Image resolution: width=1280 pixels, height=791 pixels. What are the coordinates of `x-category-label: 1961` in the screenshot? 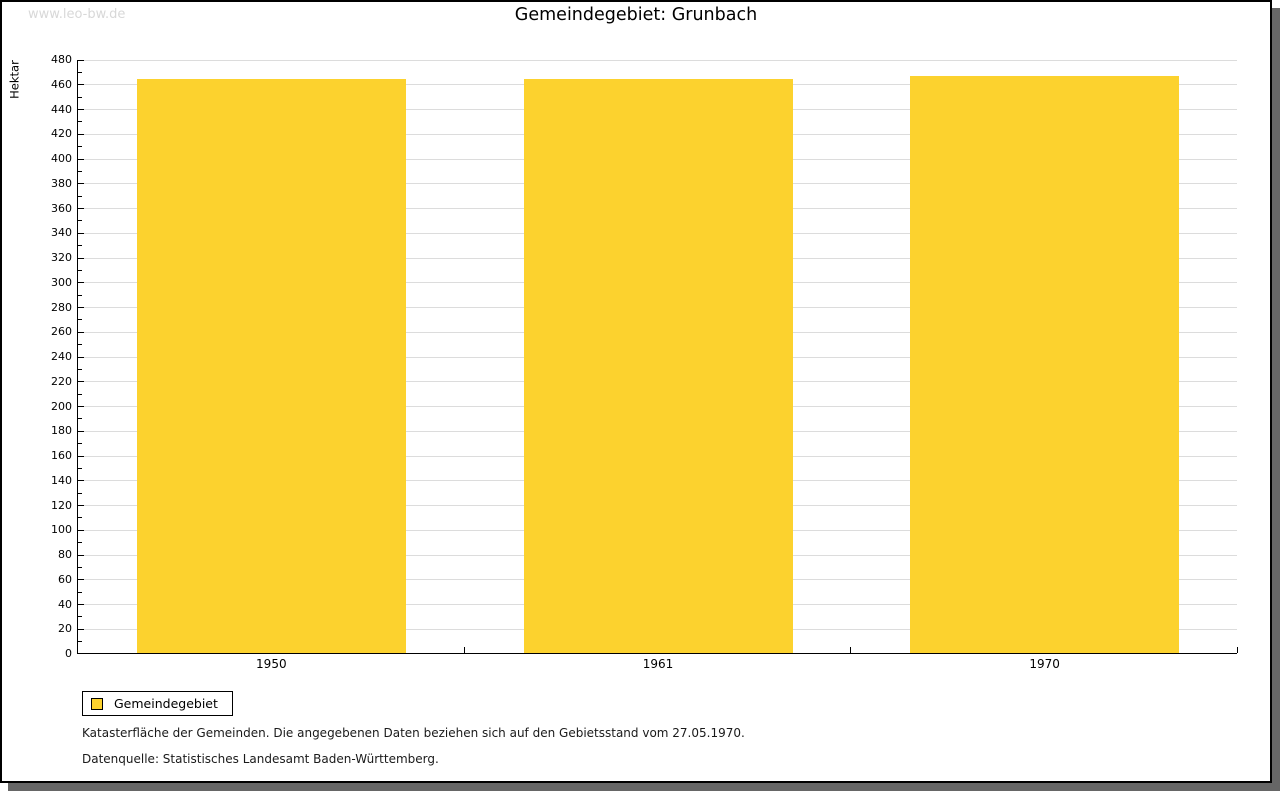 It's located at (658, 664).